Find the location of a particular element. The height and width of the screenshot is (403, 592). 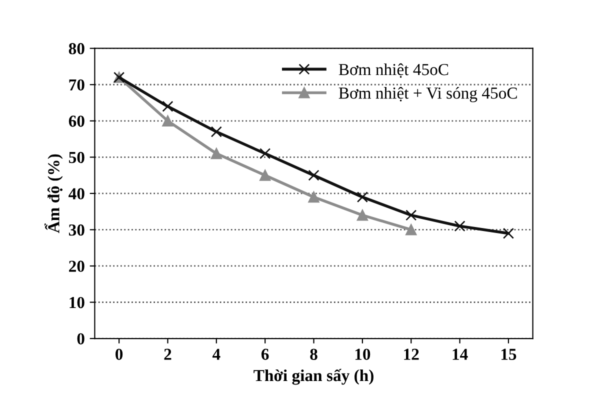

x-tick-label: 4 is located at coordinates (216, 354).